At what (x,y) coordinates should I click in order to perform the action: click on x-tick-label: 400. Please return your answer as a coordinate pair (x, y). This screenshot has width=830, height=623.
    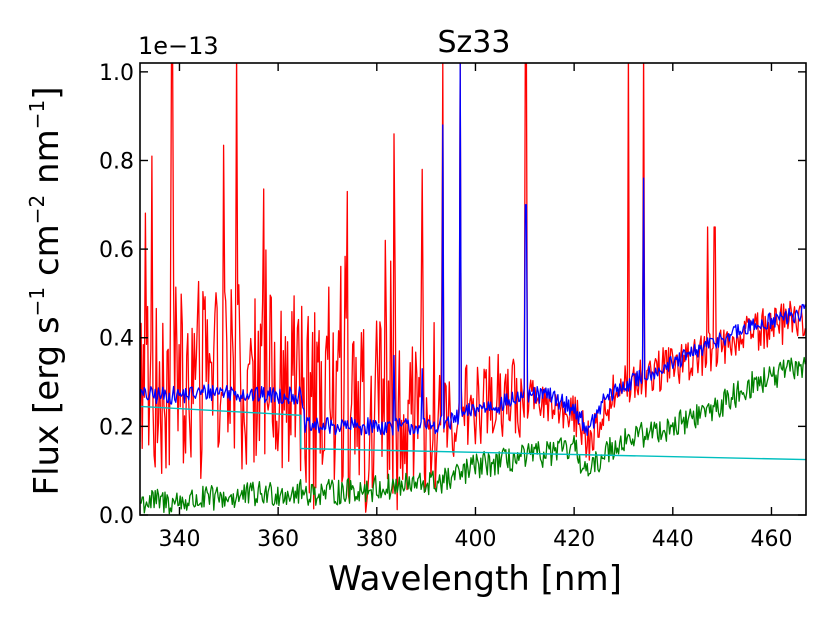
    Looking at the image, I should click on (475, 539).